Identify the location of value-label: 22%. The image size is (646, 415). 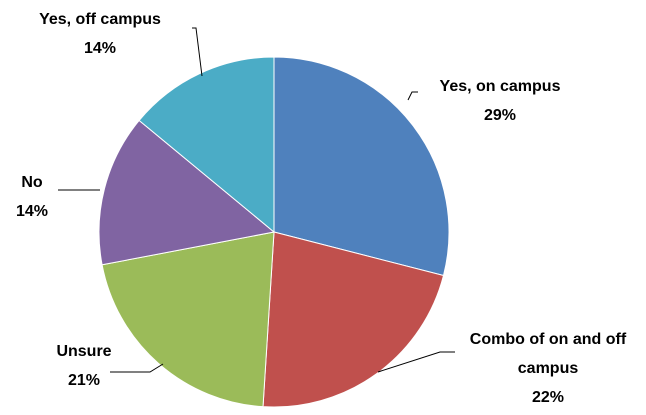
(548, 397).